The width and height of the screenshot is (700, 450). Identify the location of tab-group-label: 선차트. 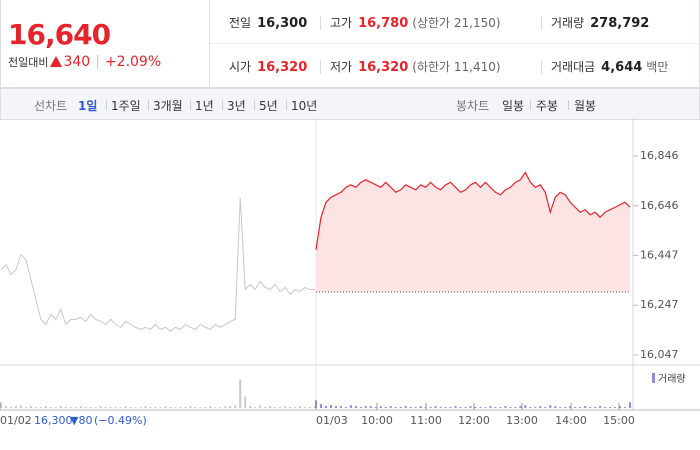
(51, 106).